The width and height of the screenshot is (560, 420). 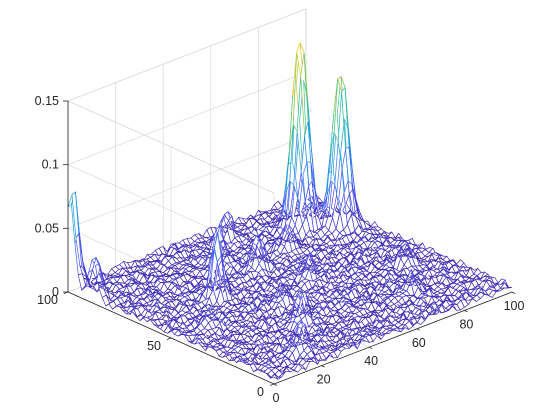 I want to click on x-tick-label: 60, so click(x=419, y=343).